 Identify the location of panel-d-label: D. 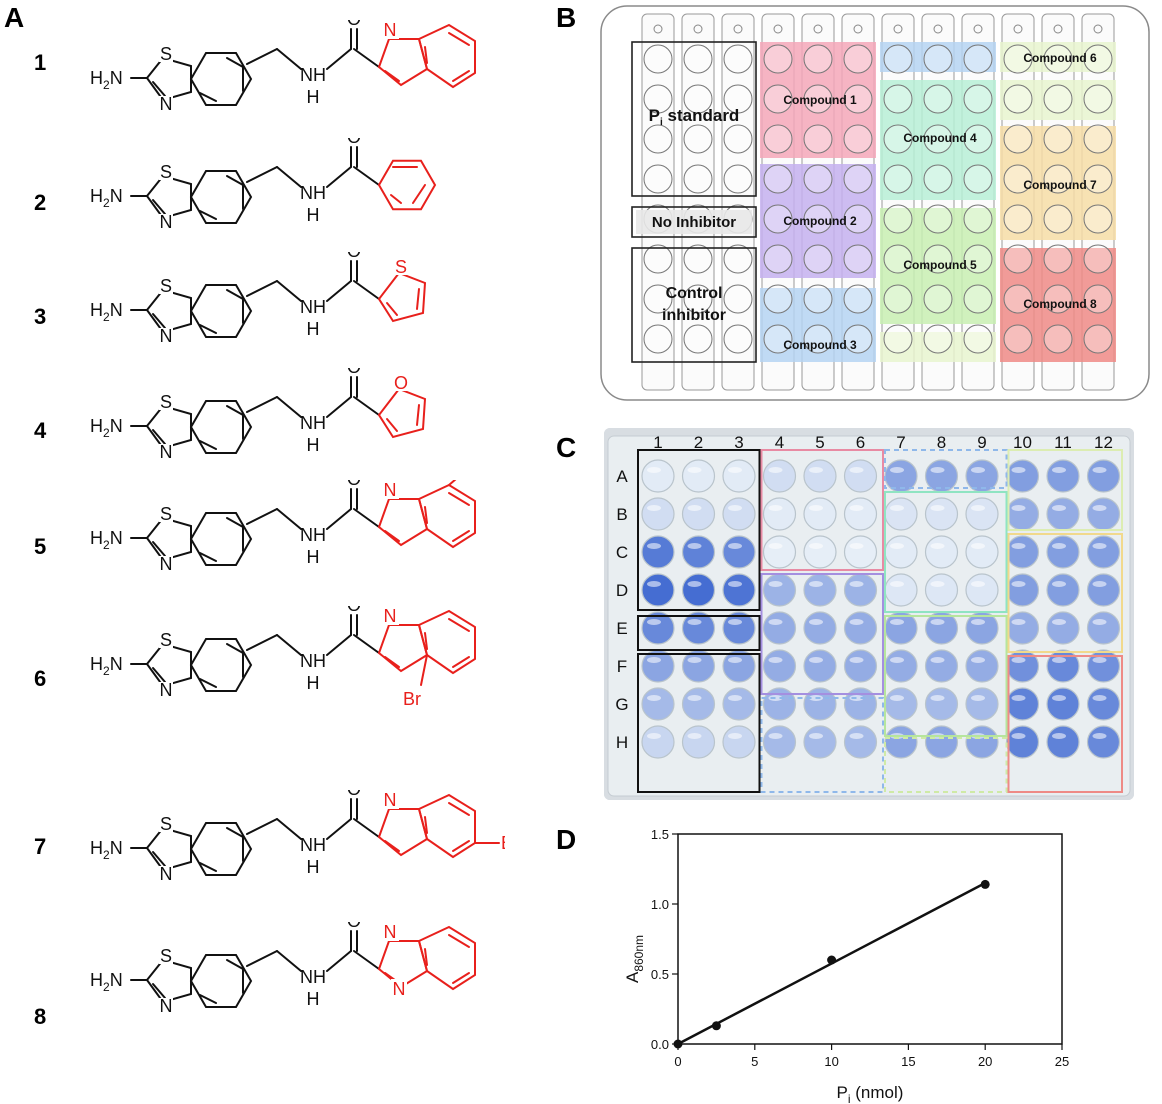
(566, 839).